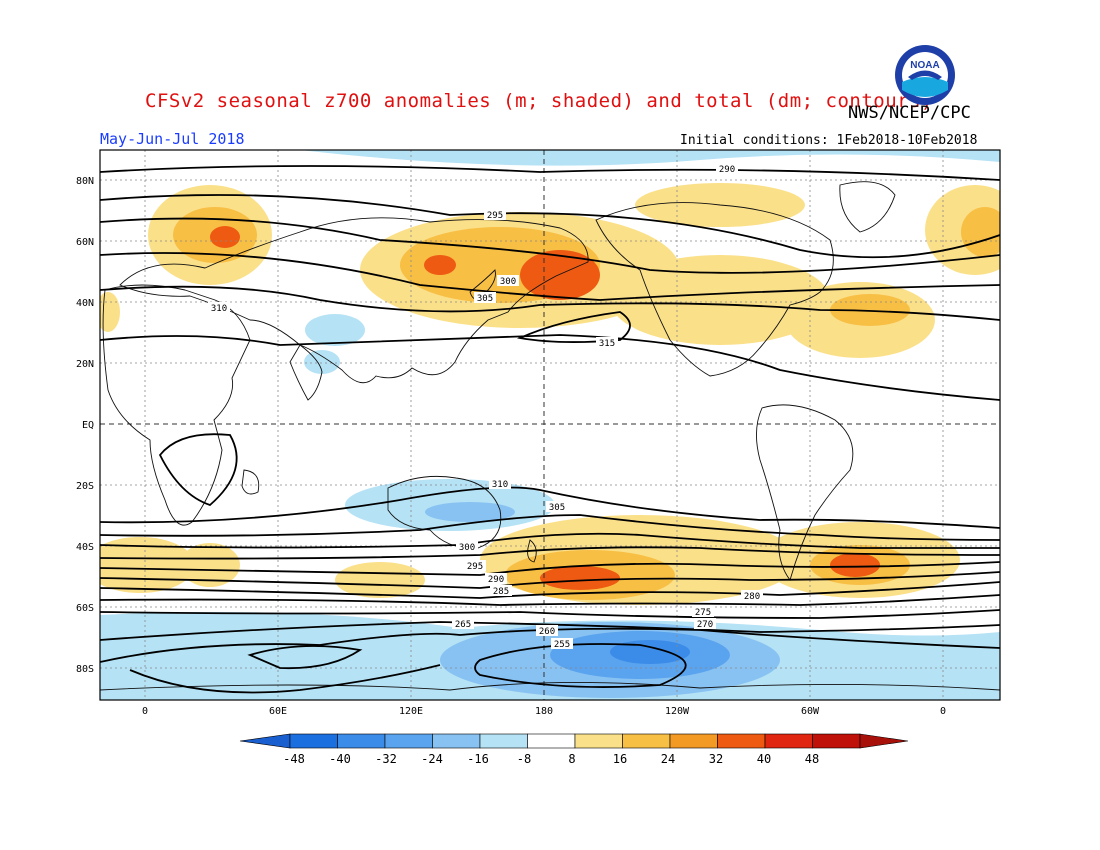 The image size is (1100, 850). What do you see at coordinates (607, 344) in the screenshot?
I see `contour-label: 315` at bounding box center [607, 344].